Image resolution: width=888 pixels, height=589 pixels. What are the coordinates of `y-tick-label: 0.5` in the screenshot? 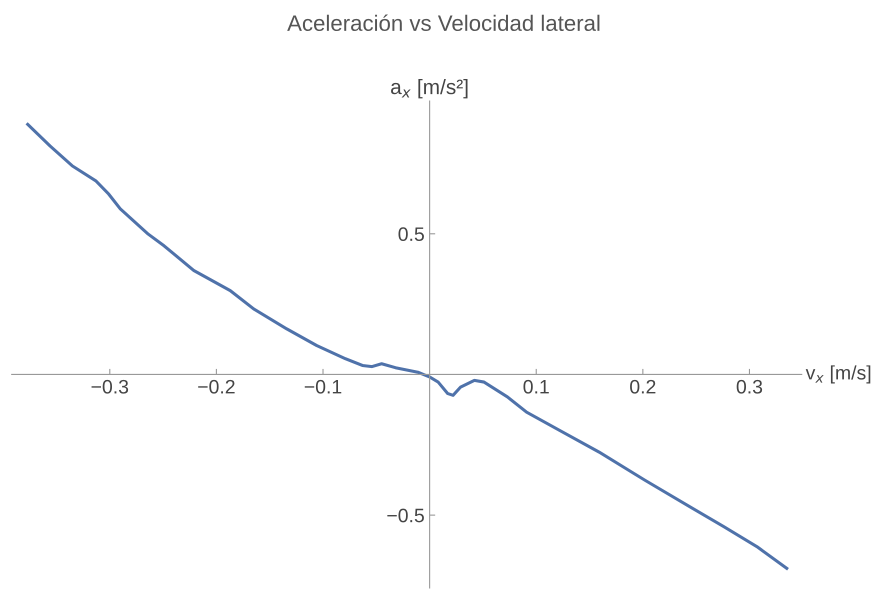 It's located at (411, 234).